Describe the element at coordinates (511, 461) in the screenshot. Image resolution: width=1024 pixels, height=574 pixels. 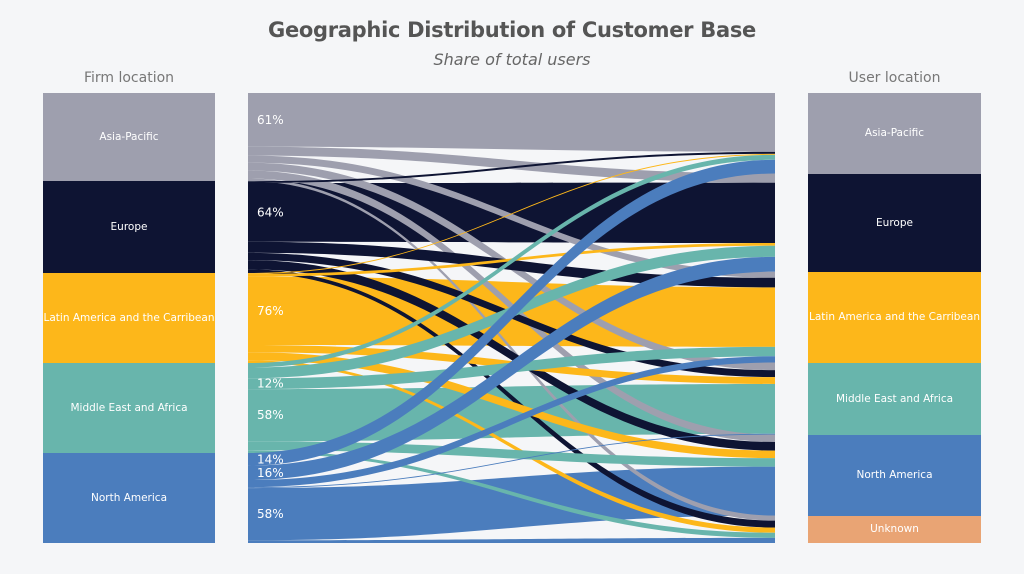
I see `flow-na-to-me` at that location.